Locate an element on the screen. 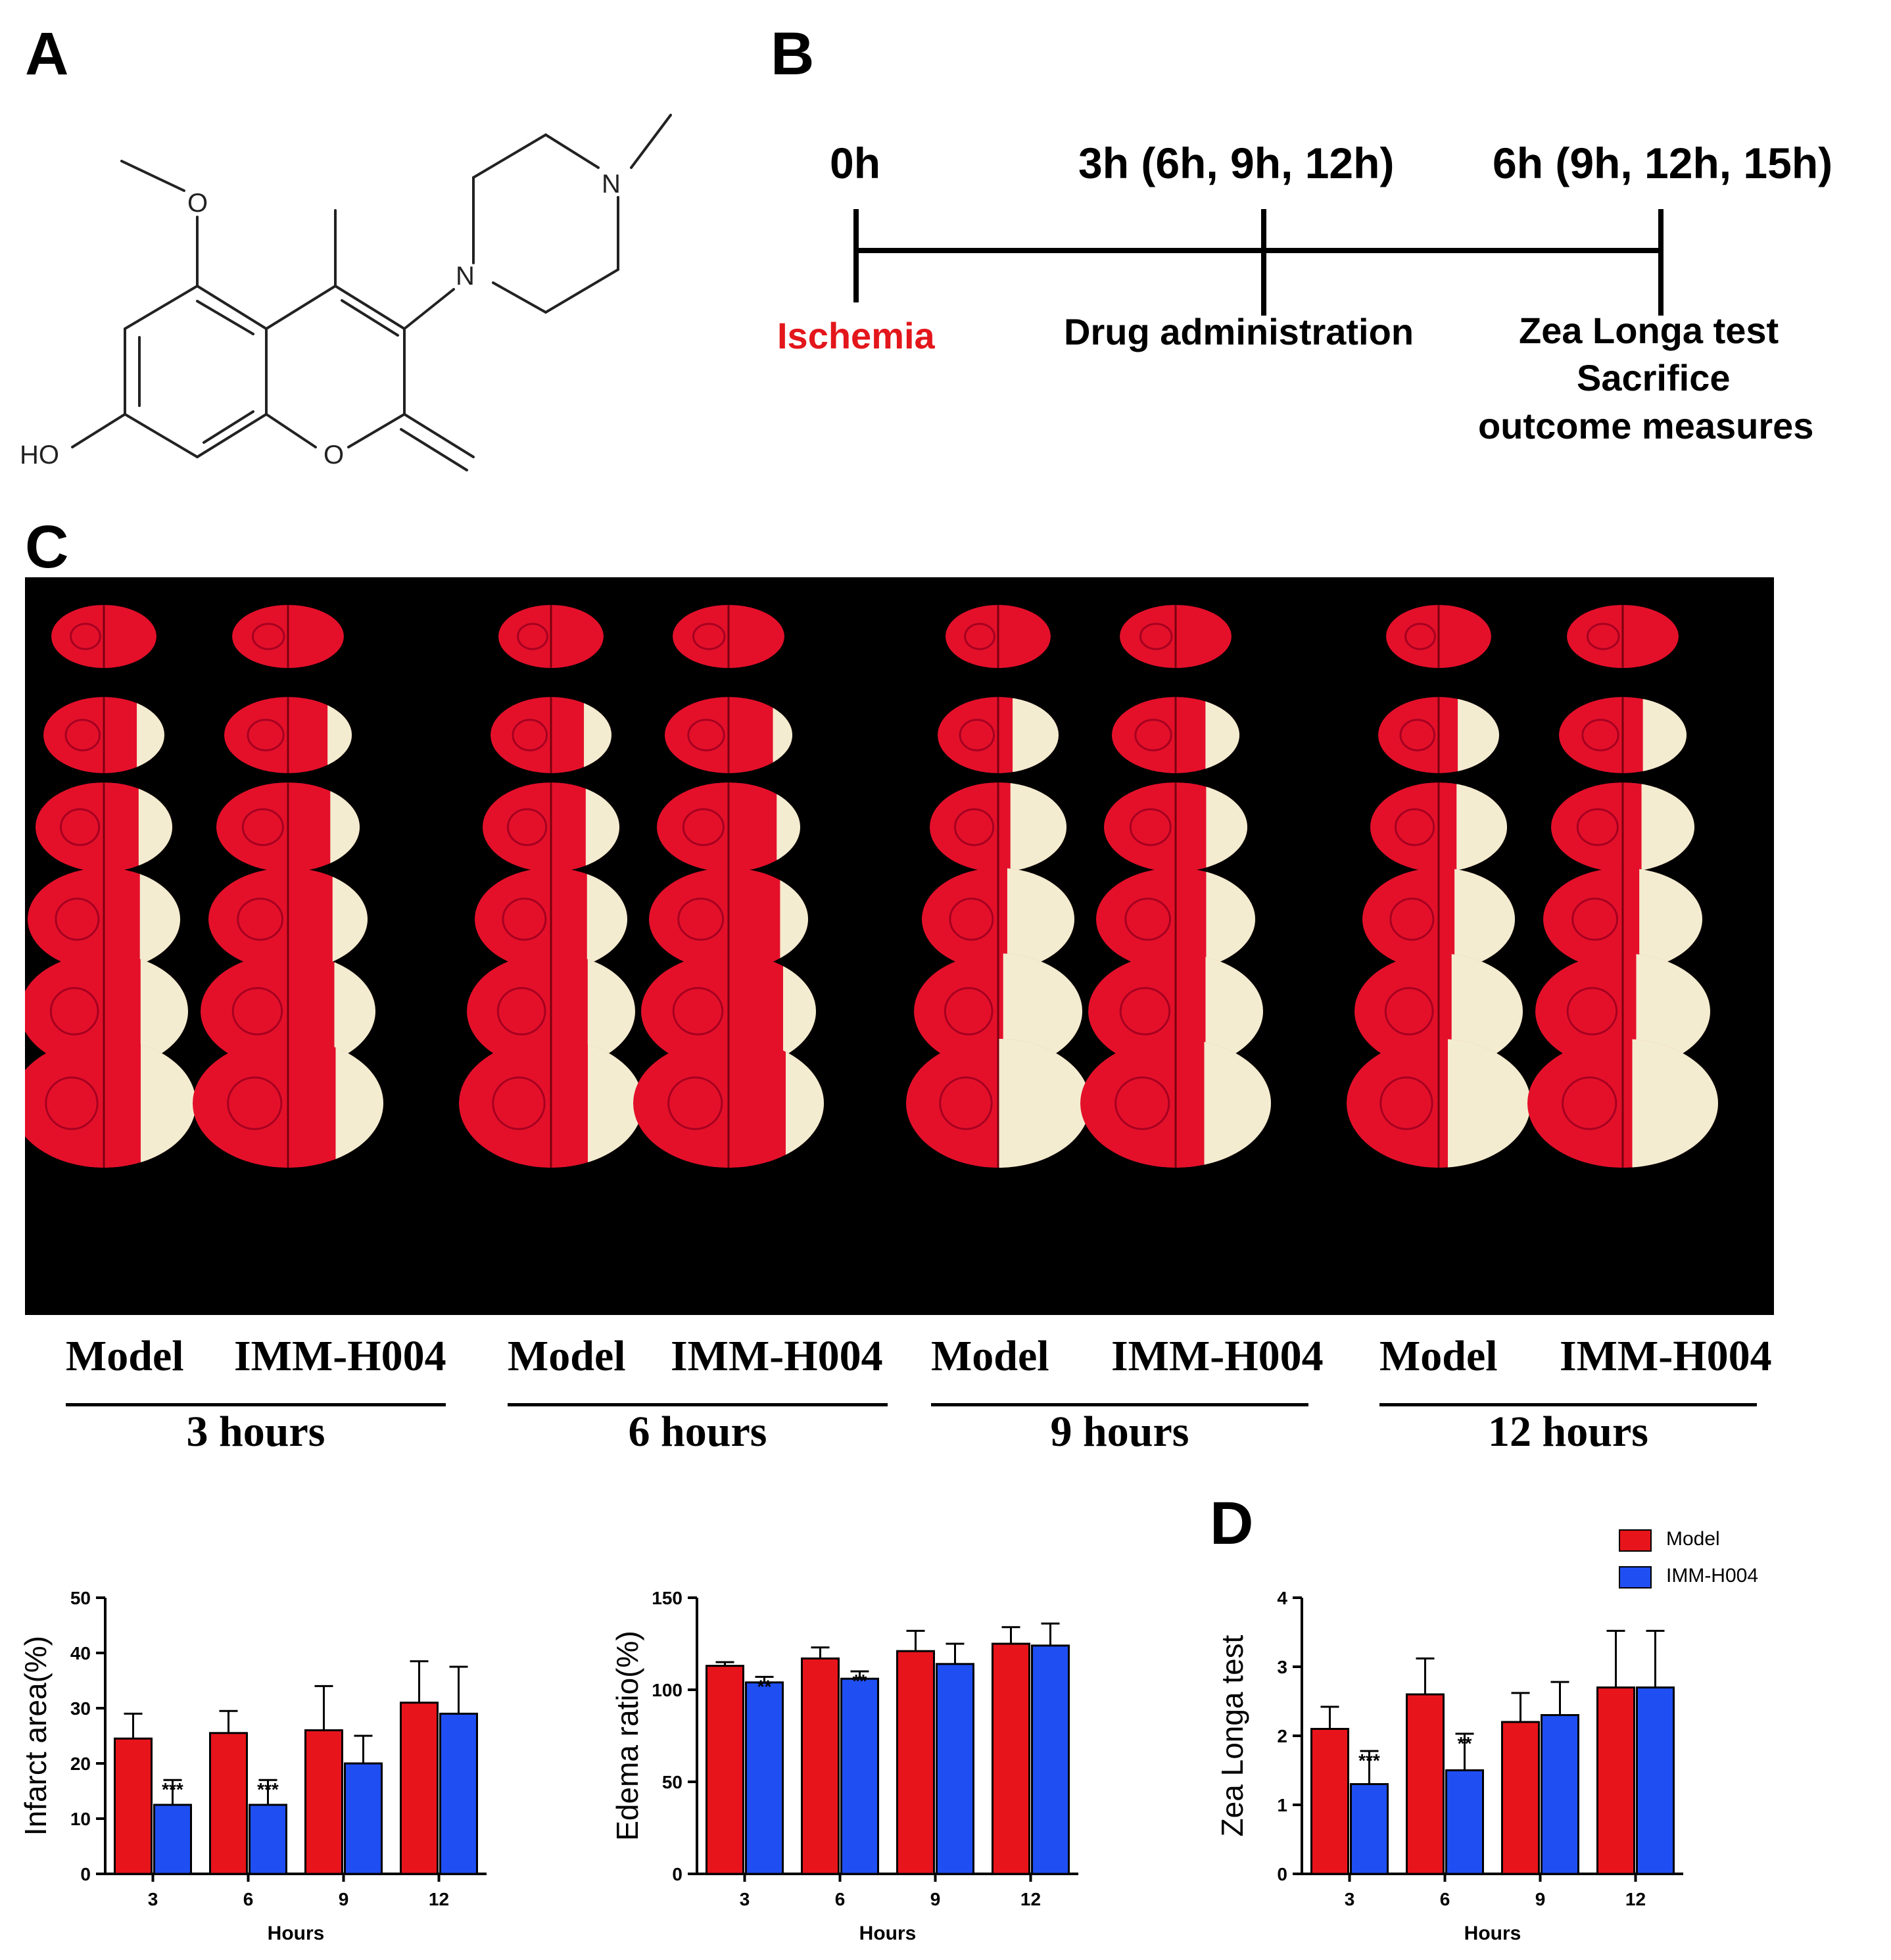 This screenshot has height=1960, width=1891. legend: Model IMM-H004 is located at coordinates (1717, 1560).